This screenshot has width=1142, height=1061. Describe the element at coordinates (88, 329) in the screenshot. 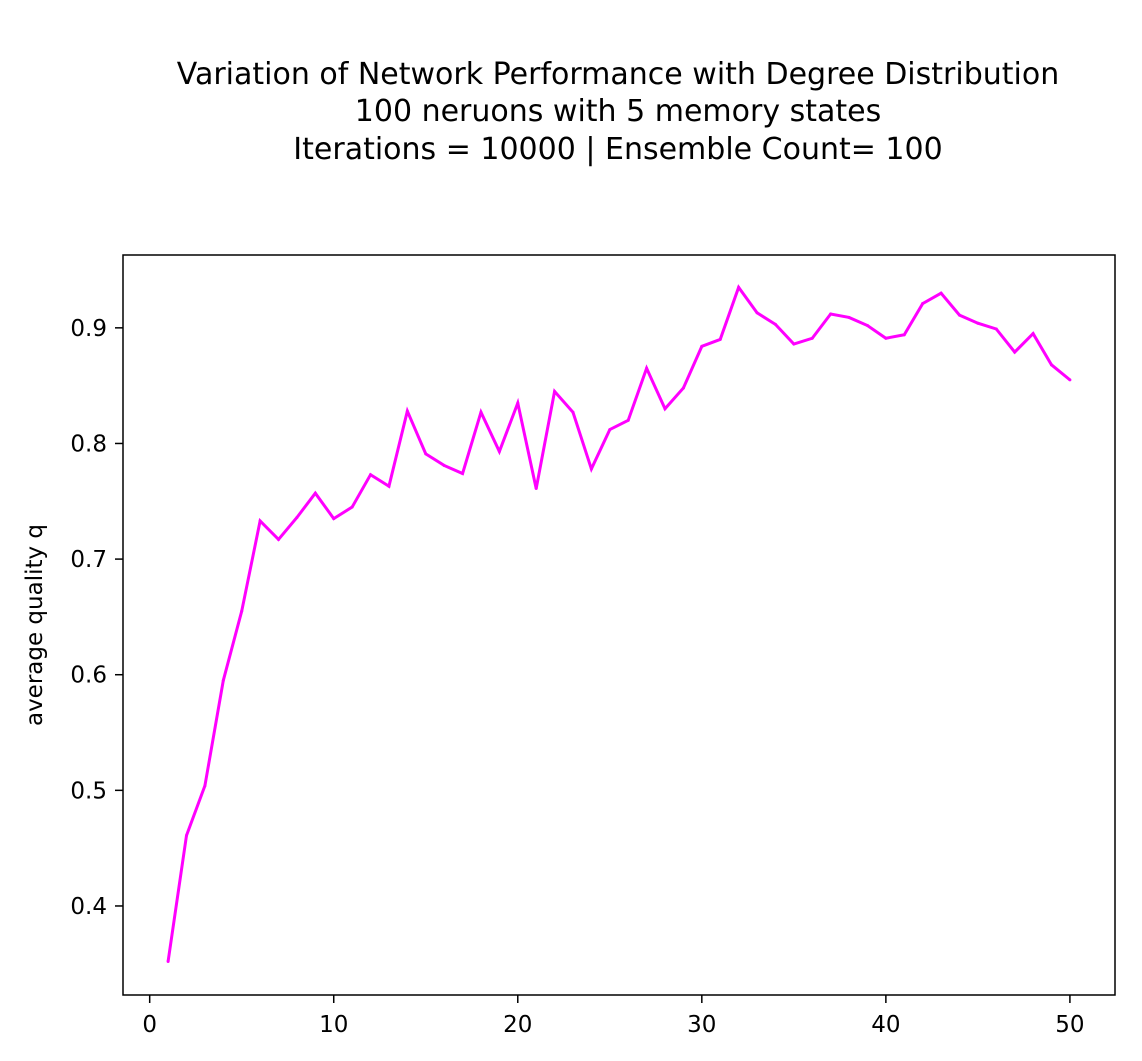

I see `y-tick-label: 0.9` at that location.